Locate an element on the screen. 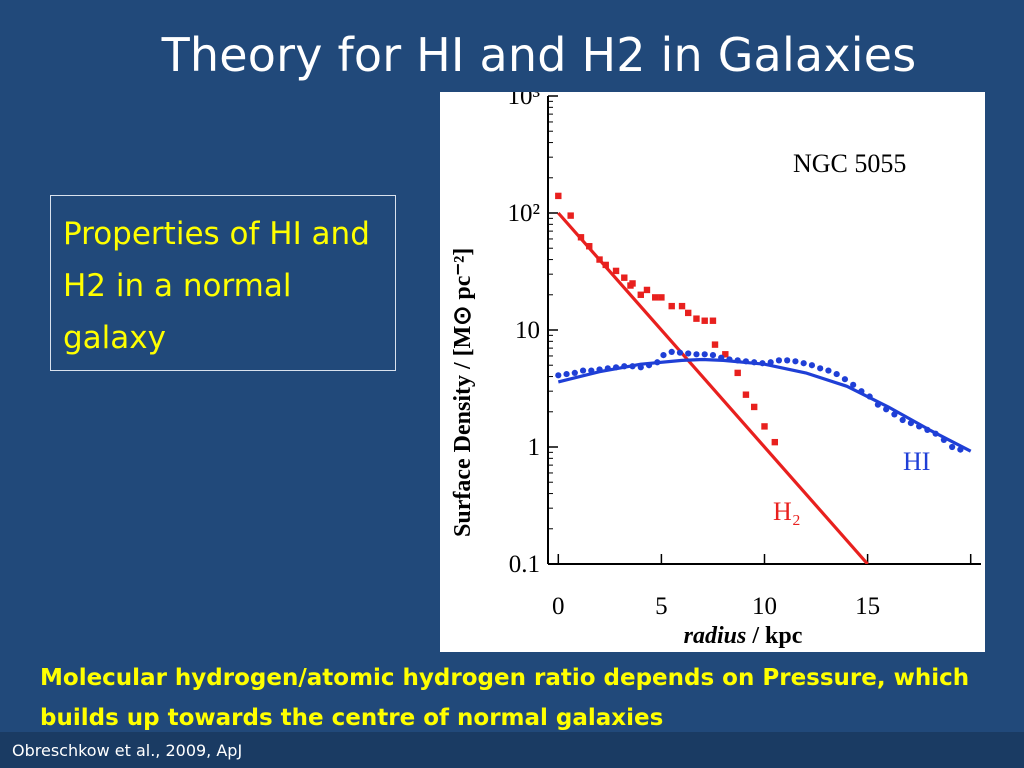 This screenshot has width=1024, height=768. y-axis-label: Surface Density / [M⊙ pc⁻²] is located at coordinates (463, 392).